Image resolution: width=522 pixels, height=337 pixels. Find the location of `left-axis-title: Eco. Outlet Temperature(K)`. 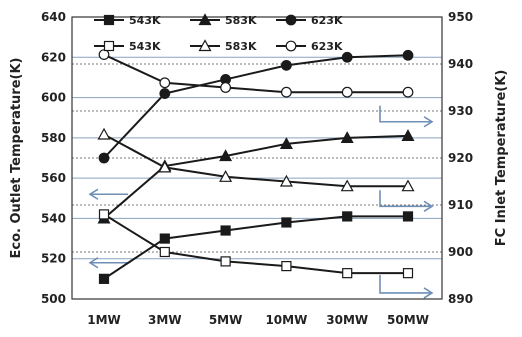

left-axis-title: Eco. Outlet Temperature(K) is located at coordinates (16, 158).